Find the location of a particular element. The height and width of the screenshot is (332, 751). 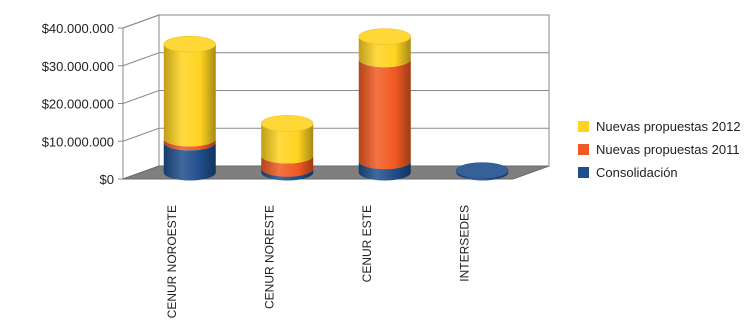

y-tick-label: $0 is located at coordinates (107, 179).